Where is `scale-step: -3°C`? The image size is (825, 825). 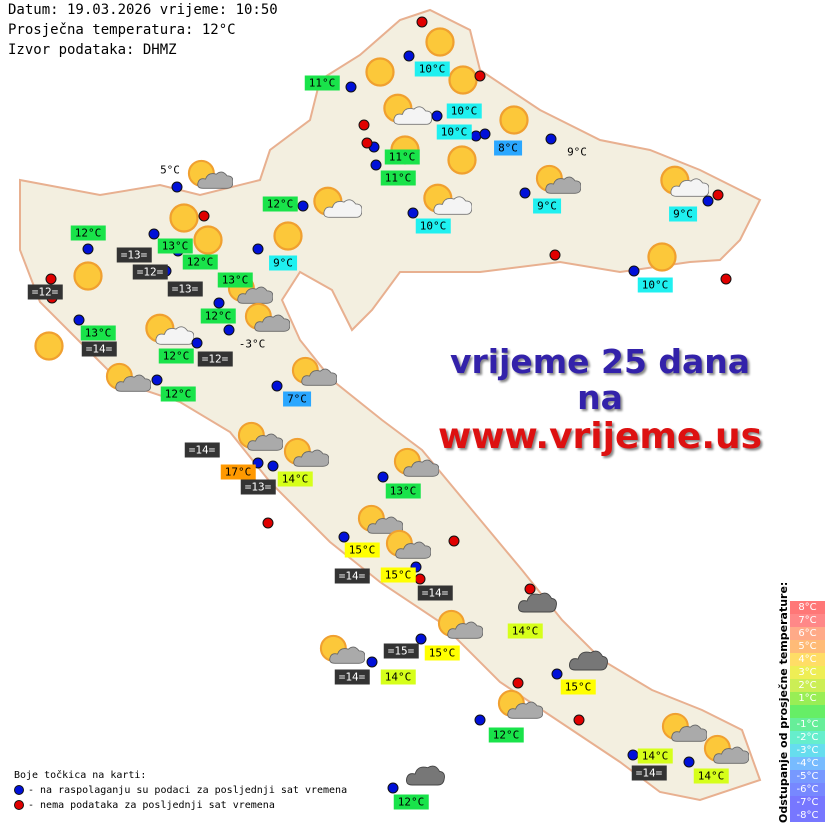 scale-step: -3°C is located at coordinates (807, 750).